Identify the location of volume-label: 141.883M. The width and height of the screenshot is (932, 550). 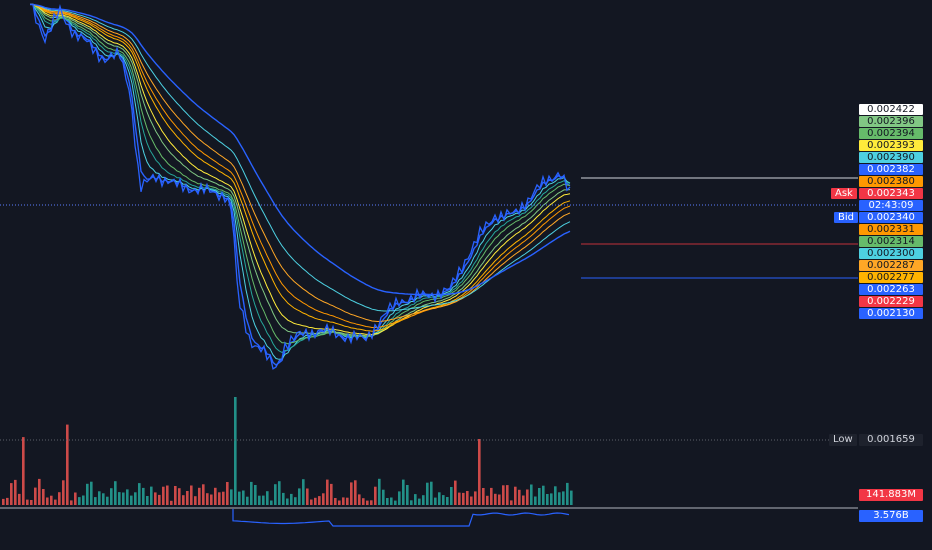
(891, 495).